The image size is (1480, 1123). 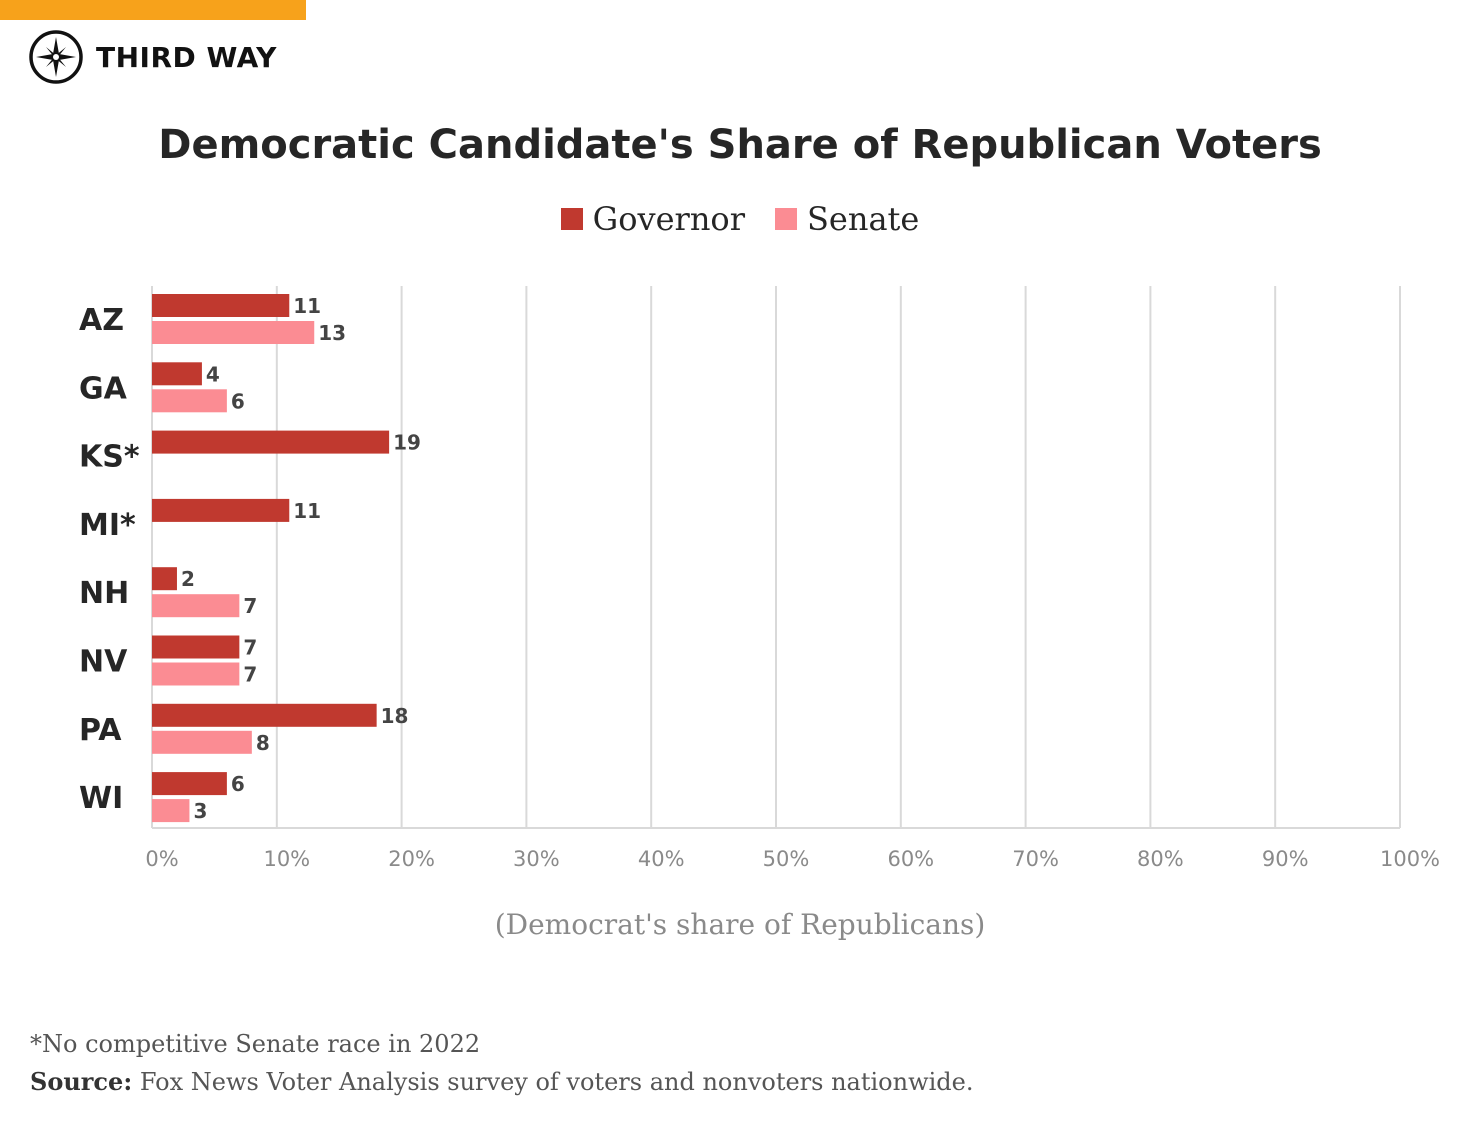 I want to click on governor-data-label: 2, so click(x=188, y=579).